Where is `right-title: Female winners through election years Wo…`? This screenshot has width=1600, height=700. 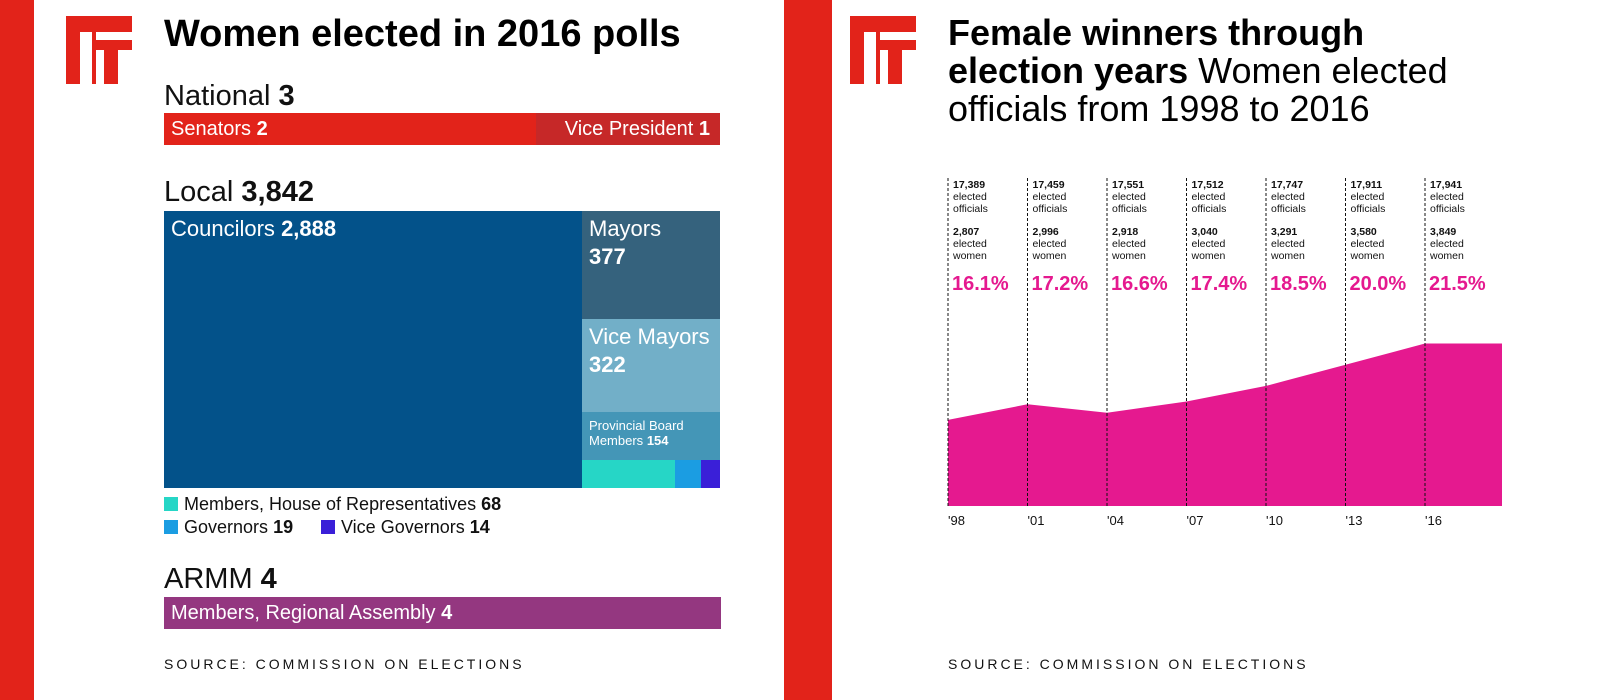 right-title: Female winners through election years Wo… is located at coordinates (1198, 70).